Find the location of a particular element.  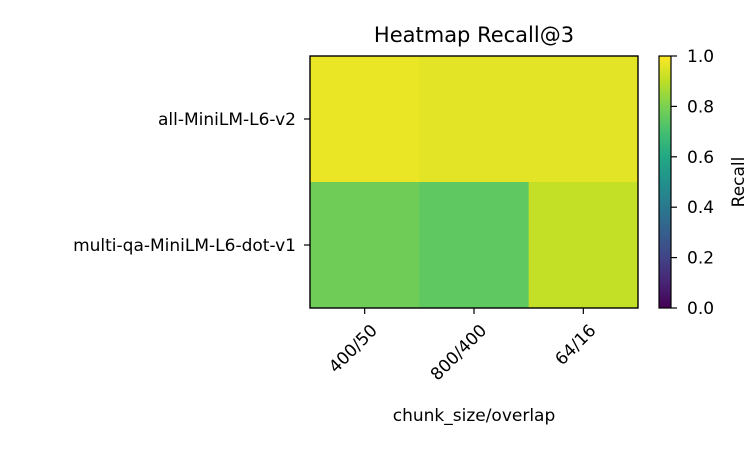

colorbar-tick-label: 0.2 is located at coordinates (700, 259).